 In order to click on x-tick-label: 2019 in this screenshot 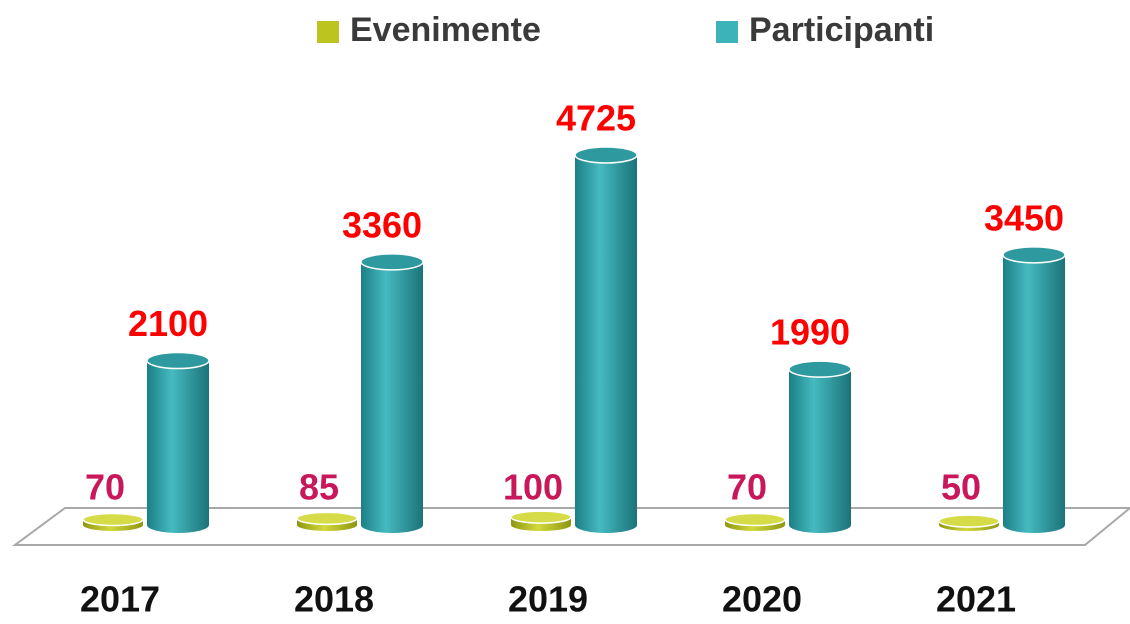, I will do `click(548, 599)`.